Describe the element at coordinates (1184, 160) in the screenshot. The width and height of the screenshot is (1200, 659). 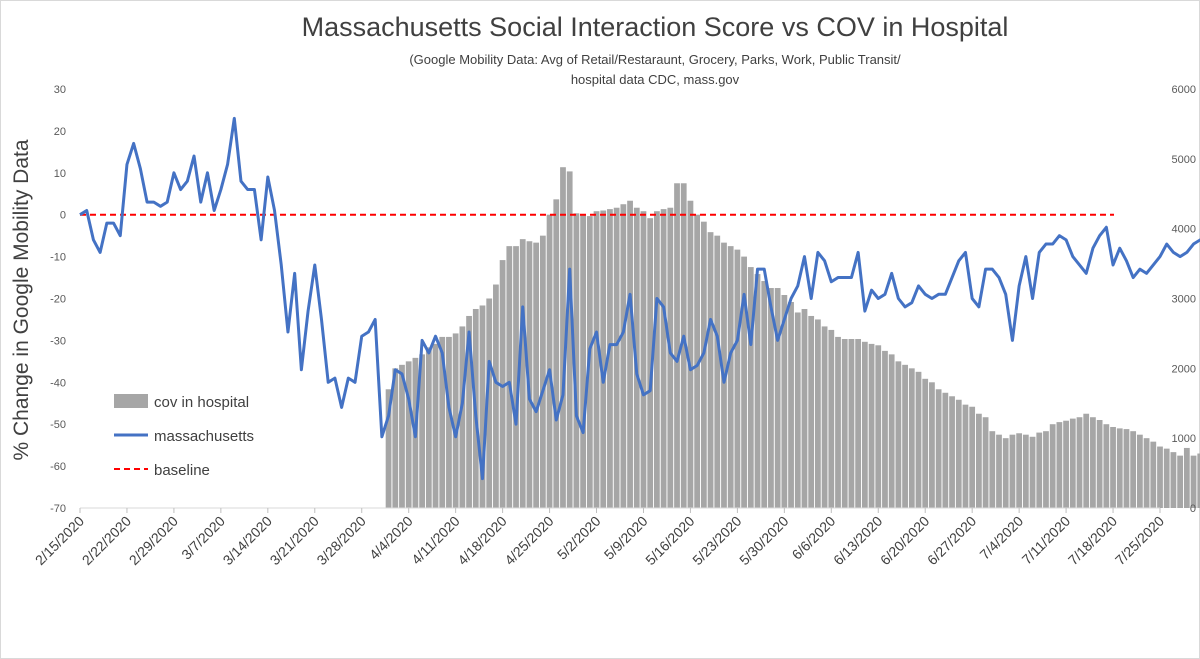
I see `y2-tick-label: 5000` at that location.